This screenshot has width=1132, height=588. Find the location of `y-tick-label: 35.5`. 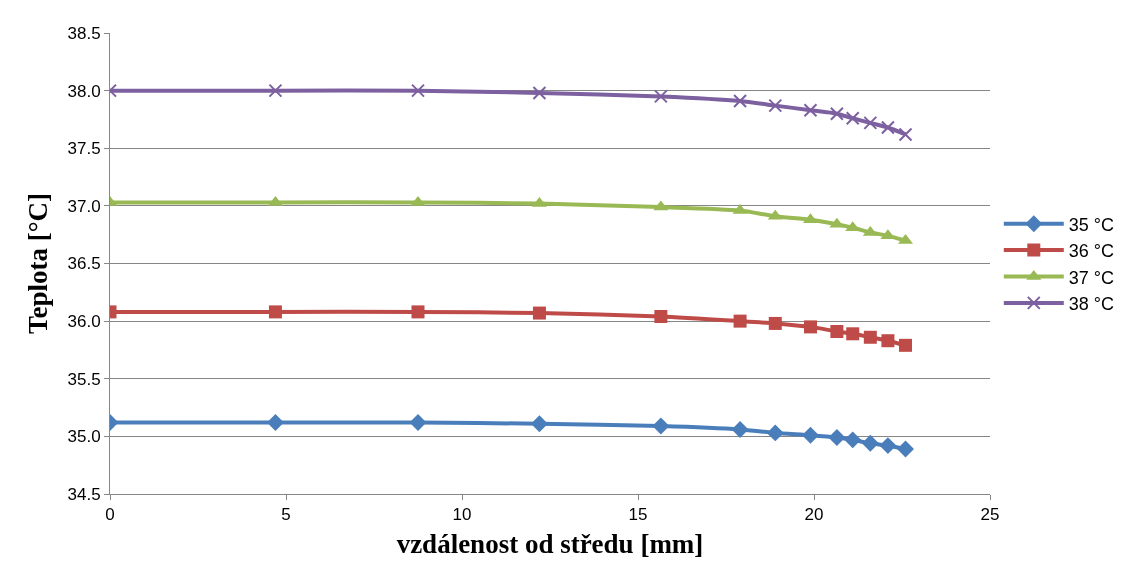

y-tick-label: 35.5 is located at coordinates (84, 379).